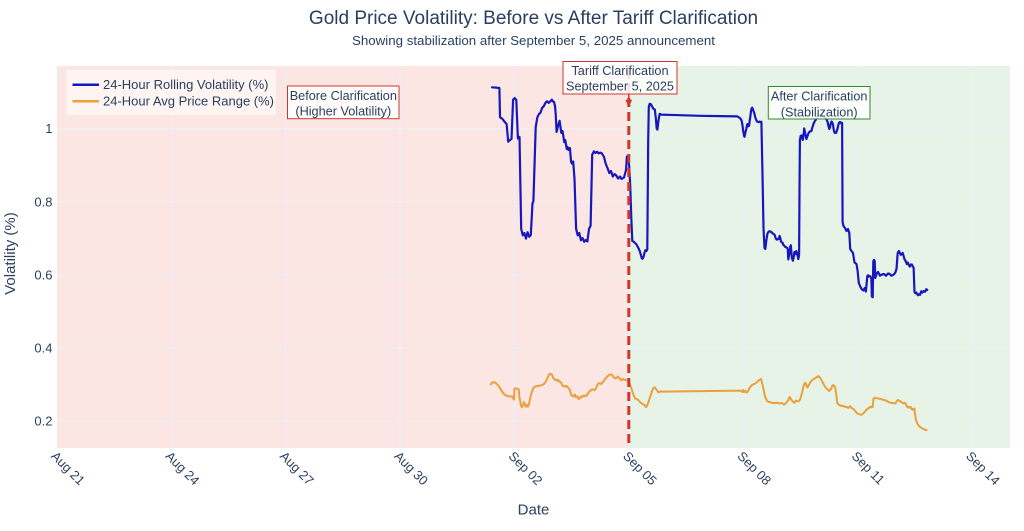  What do you see at coordinates (343, 96) in the screenshot?
I see `svg-text: Before Clarification` at bounding box center [343, 96].